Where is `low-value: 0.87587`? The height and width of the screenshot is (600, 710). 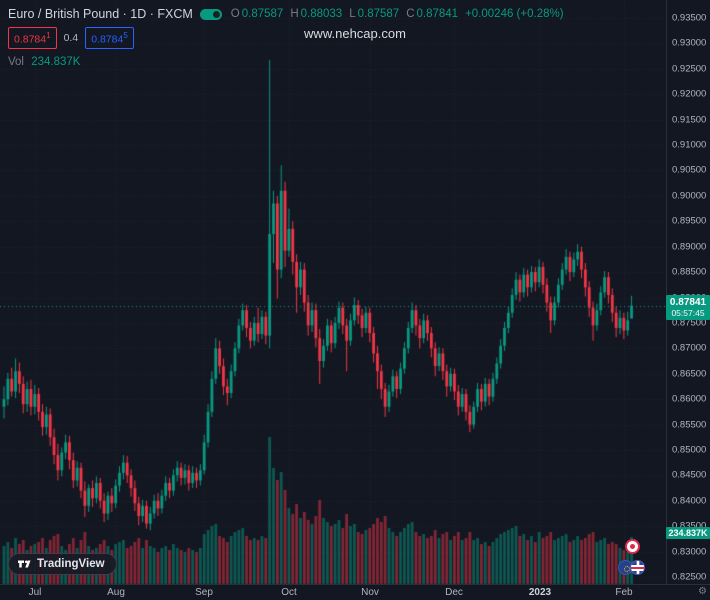
low-value: 0.87587 is located at coordinates (378, 14).